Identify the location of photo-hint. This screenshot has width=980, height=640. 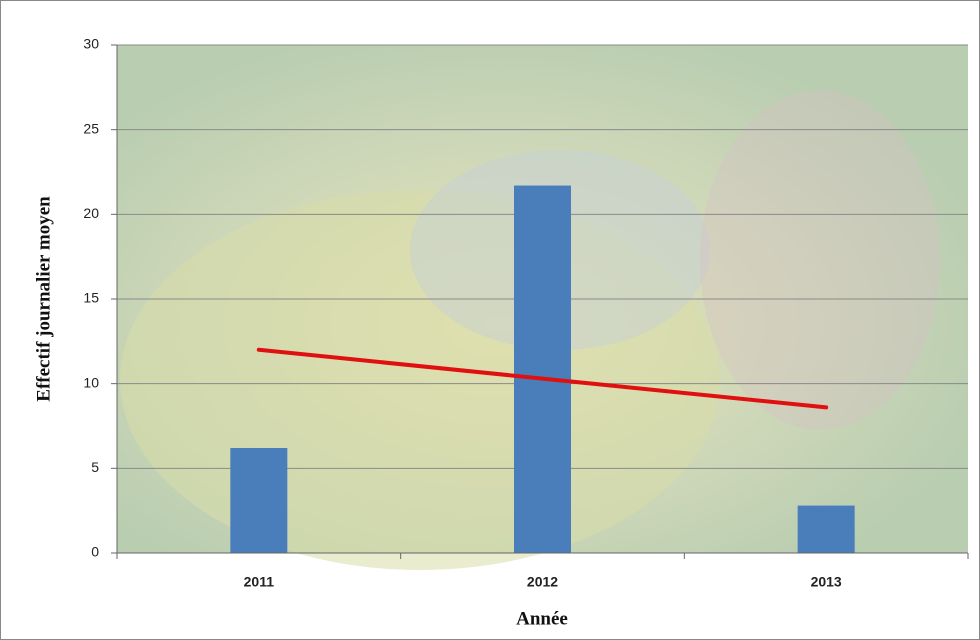
(820, 260).